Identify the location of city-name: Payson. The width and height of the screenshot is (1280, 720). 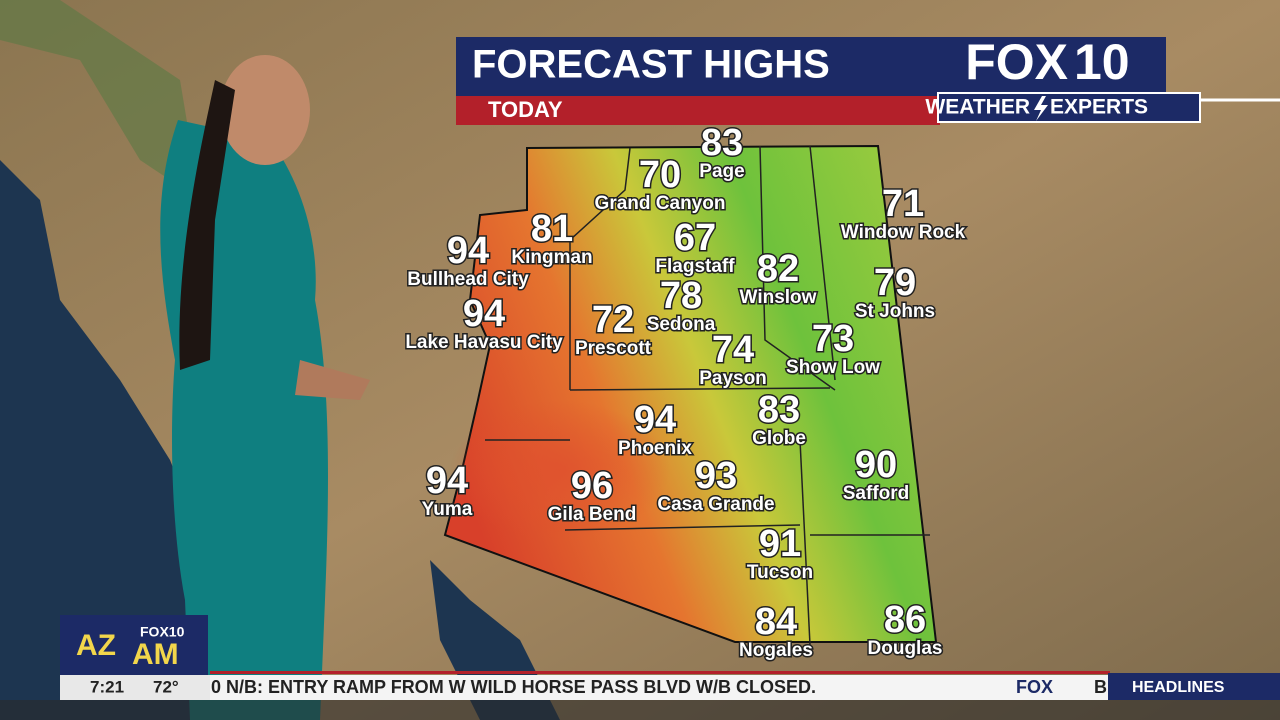
(733, 378).